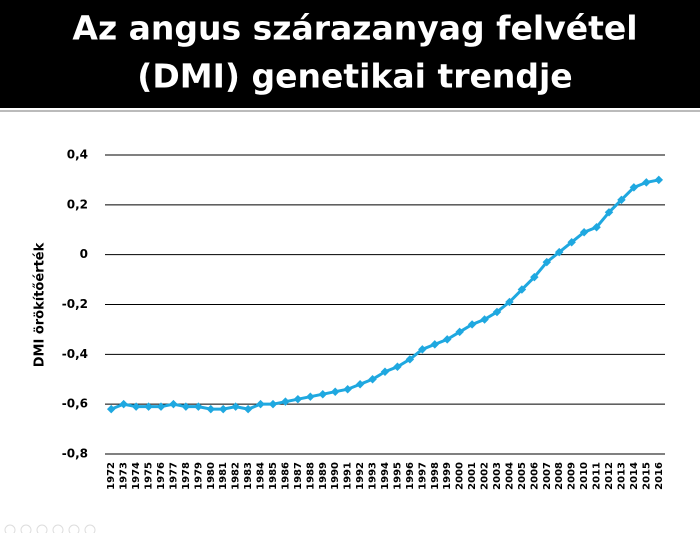  I want to click on x-tick-label: 1974, so click(136, 476).